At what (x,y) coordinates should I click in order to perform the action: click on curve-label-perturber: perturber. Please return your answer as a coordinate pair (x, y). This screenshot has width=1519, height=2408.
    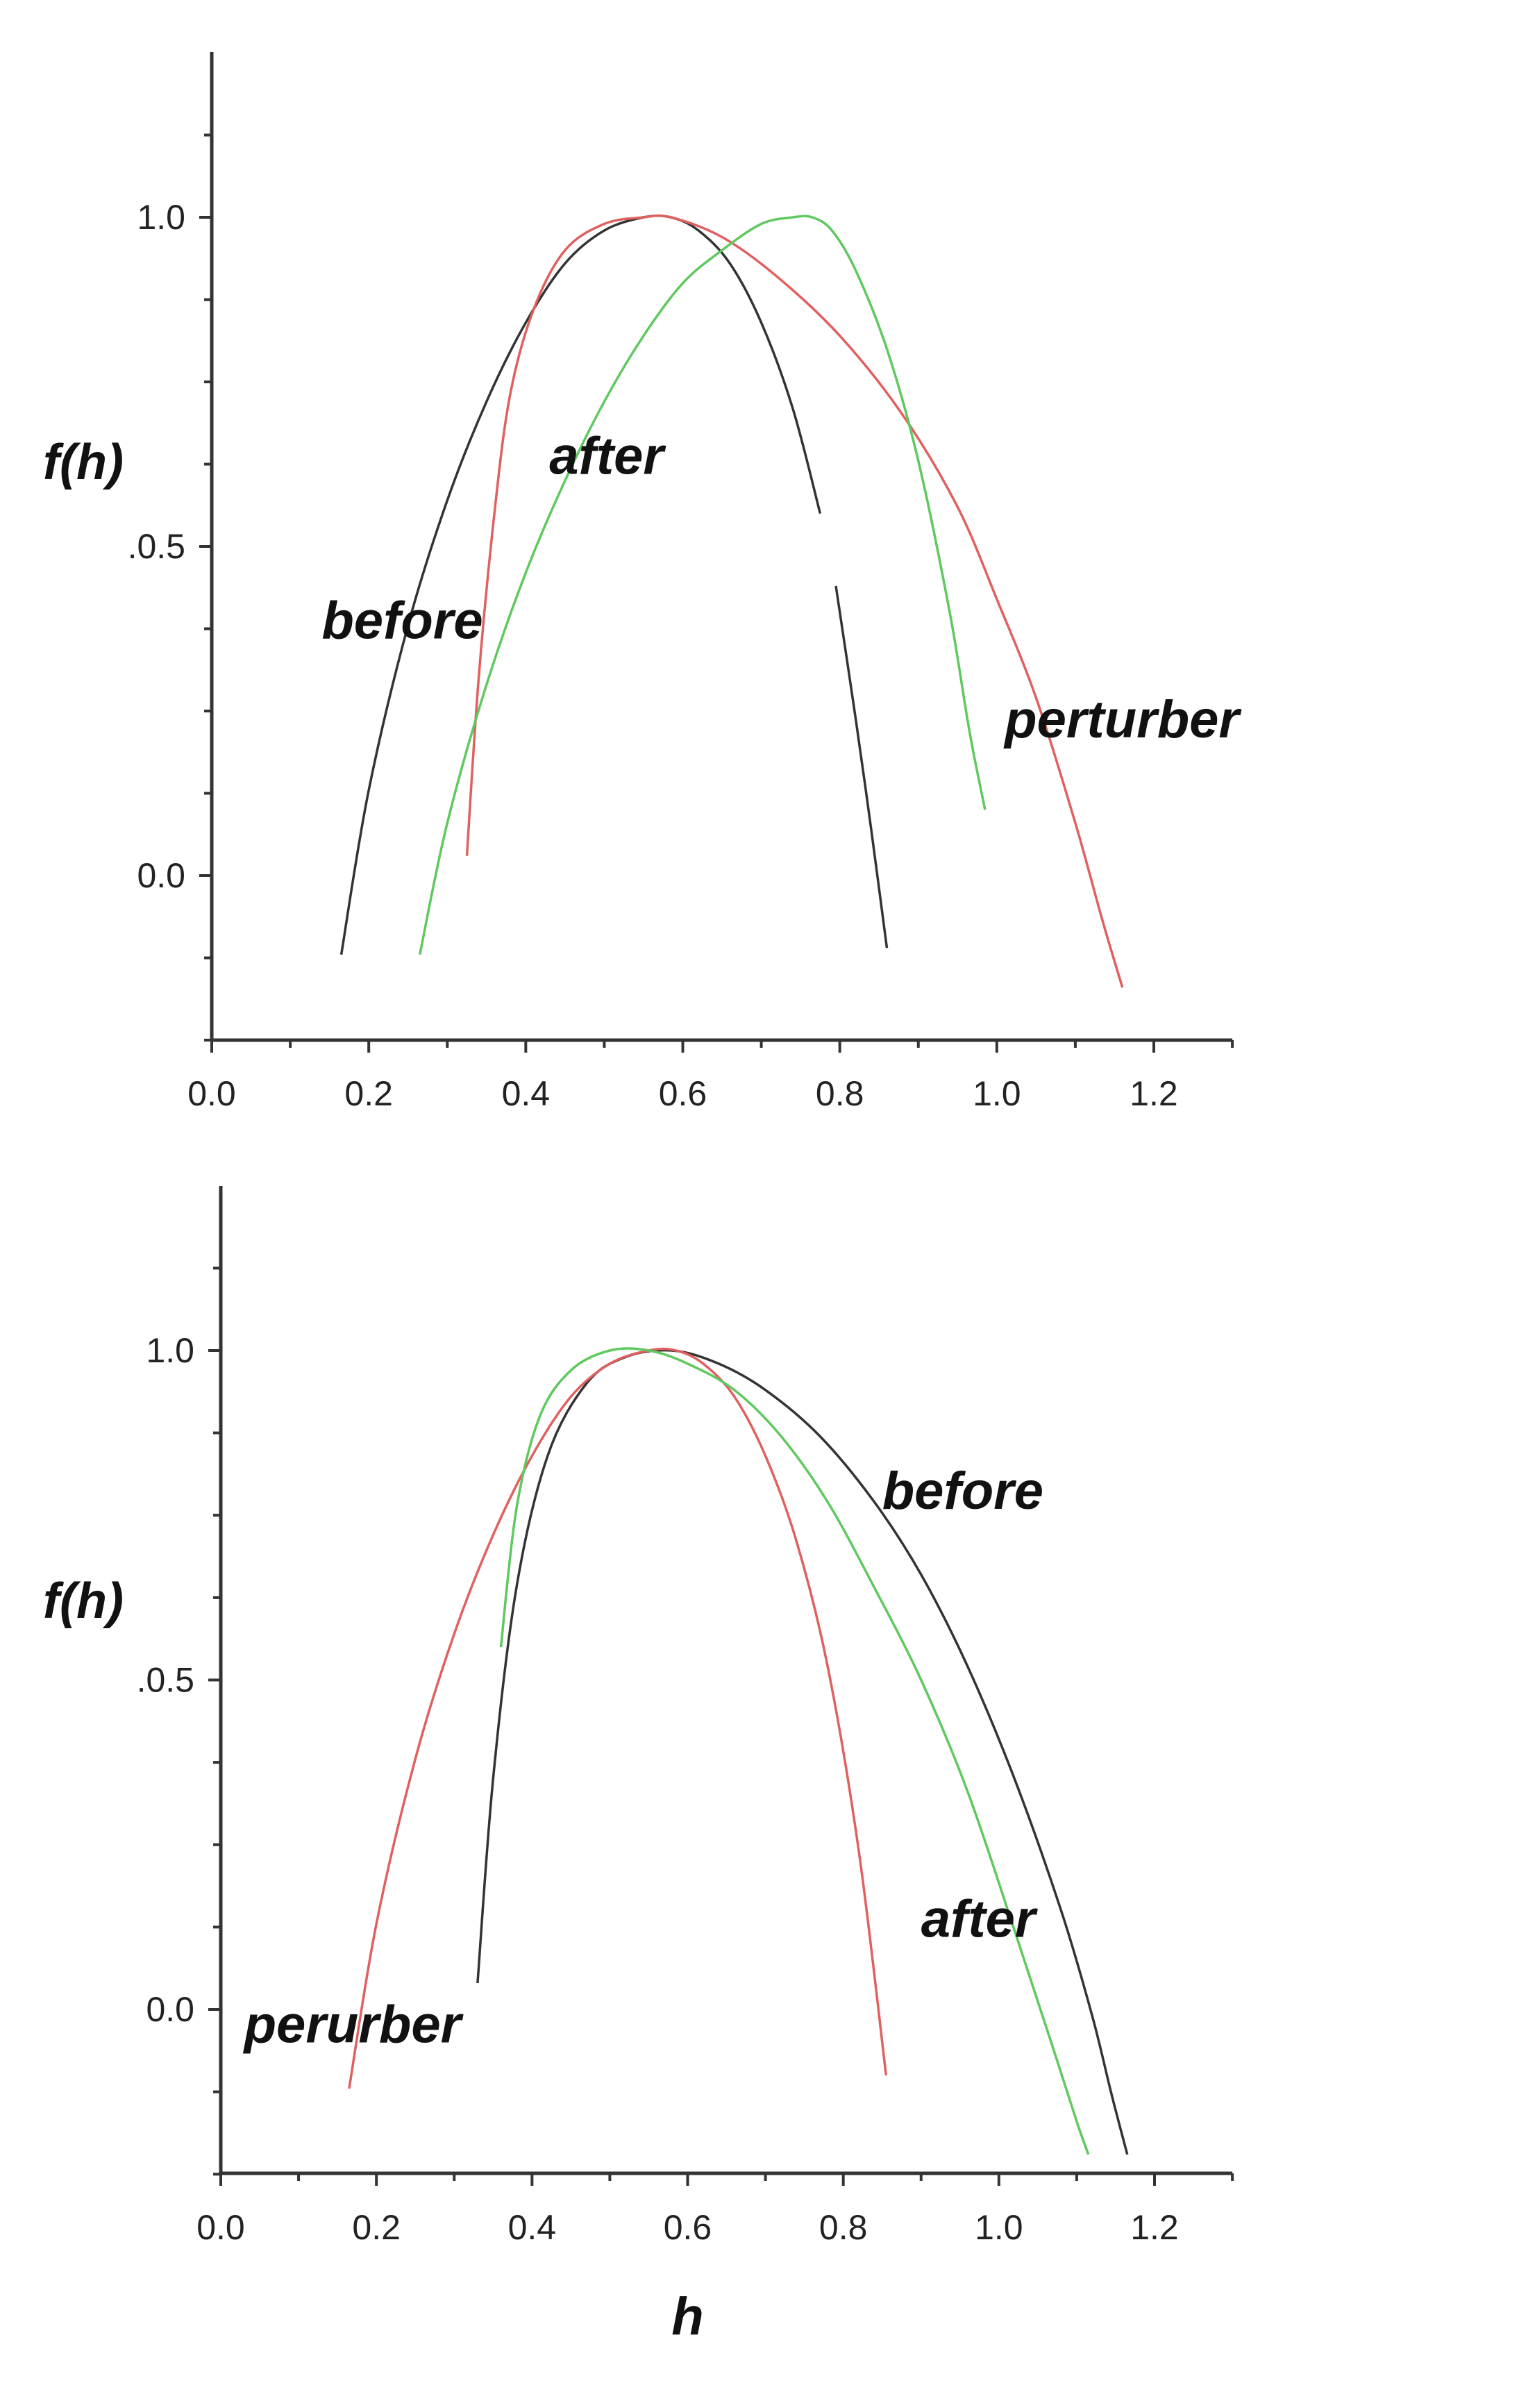
    Looking at the image, I should click on (1122, 720).